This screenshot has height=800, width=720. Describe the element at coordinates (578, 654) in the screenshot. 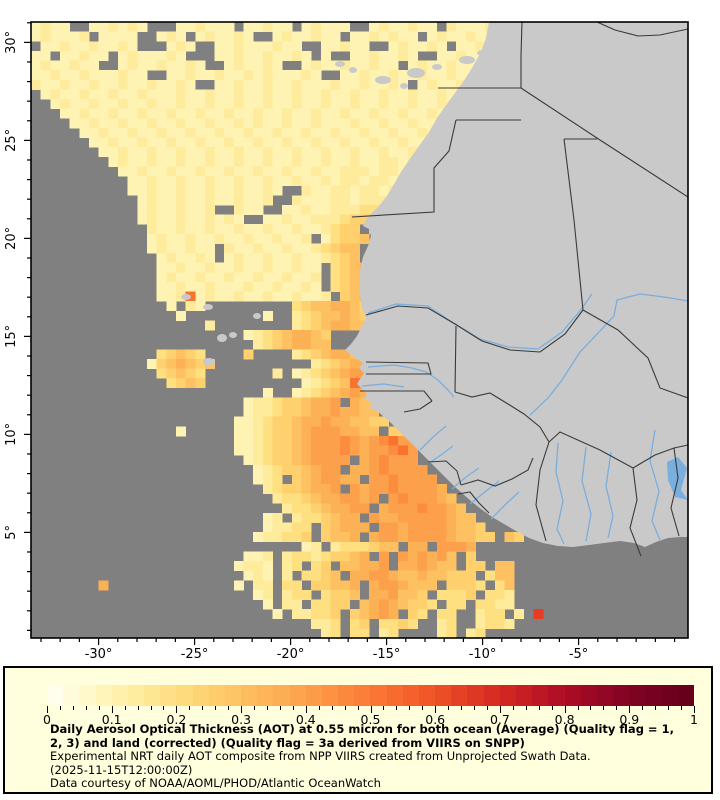

I see `svg-text: -5°` at that location.